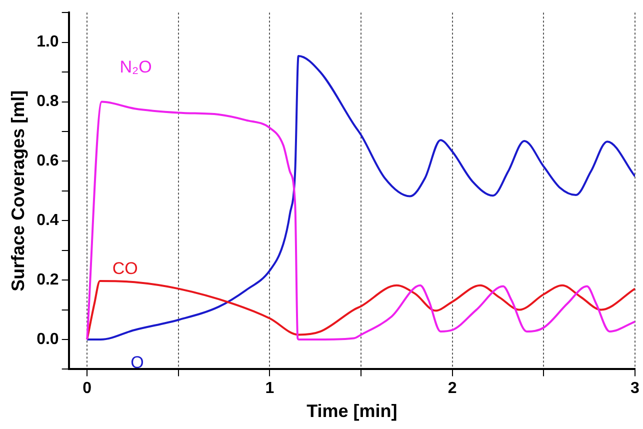 Image resolution: width=643 pixels, height=429 pixels. I want to click on y-tick-label: 0.6, so click(47, 161).